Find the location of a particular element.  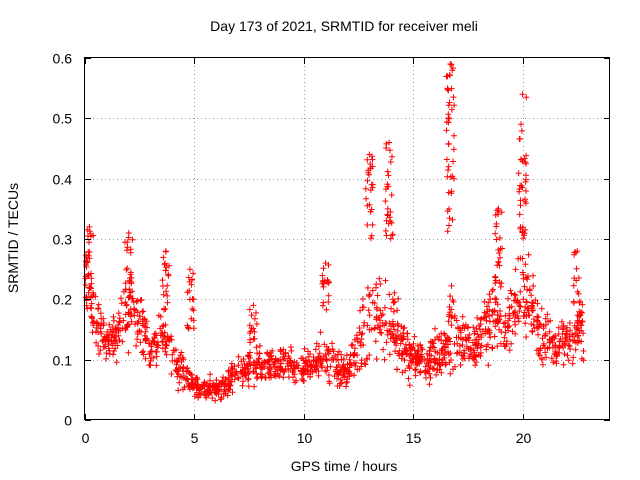

y-axis-label: SRMTID / TECUs is located at coordinates (13, 238).